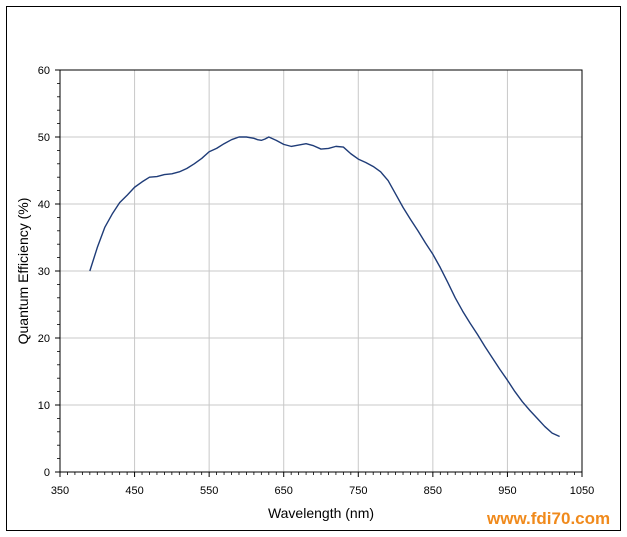  What do you see at coordinates (60, 491) in the screenshot?
I see `x-tick-label: 350` at bounding box center [60, 491].